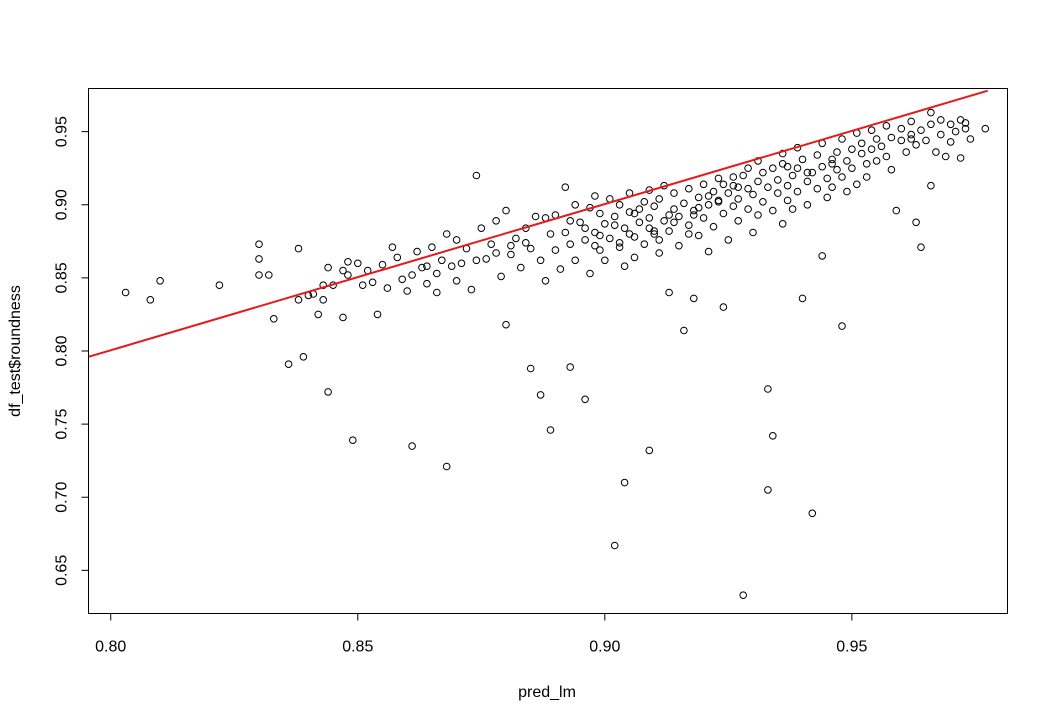  I want to click on x-tick-label: 0.85, so click(357, 647).